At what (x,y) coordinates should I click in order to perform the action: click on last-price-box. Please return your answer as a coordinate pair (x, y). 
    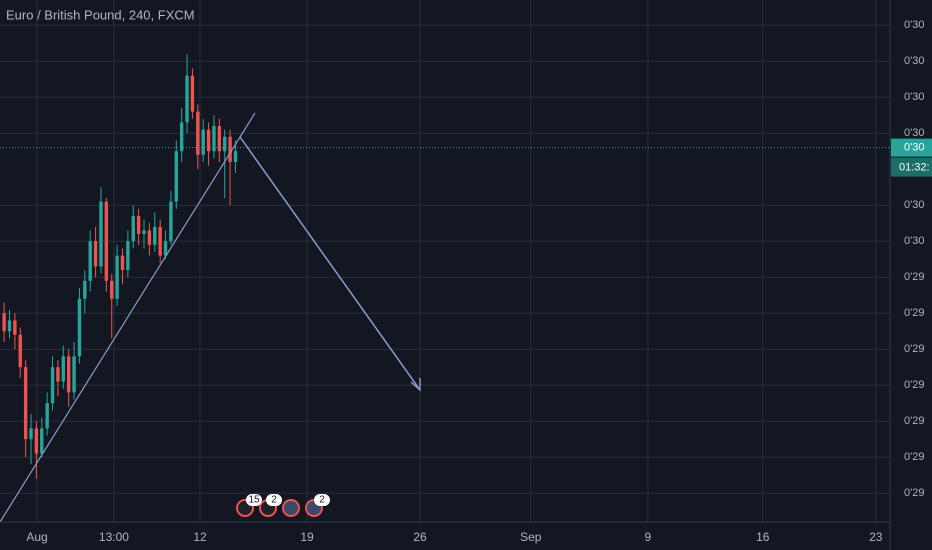
    Looking at the image, I should click on (911, 147).